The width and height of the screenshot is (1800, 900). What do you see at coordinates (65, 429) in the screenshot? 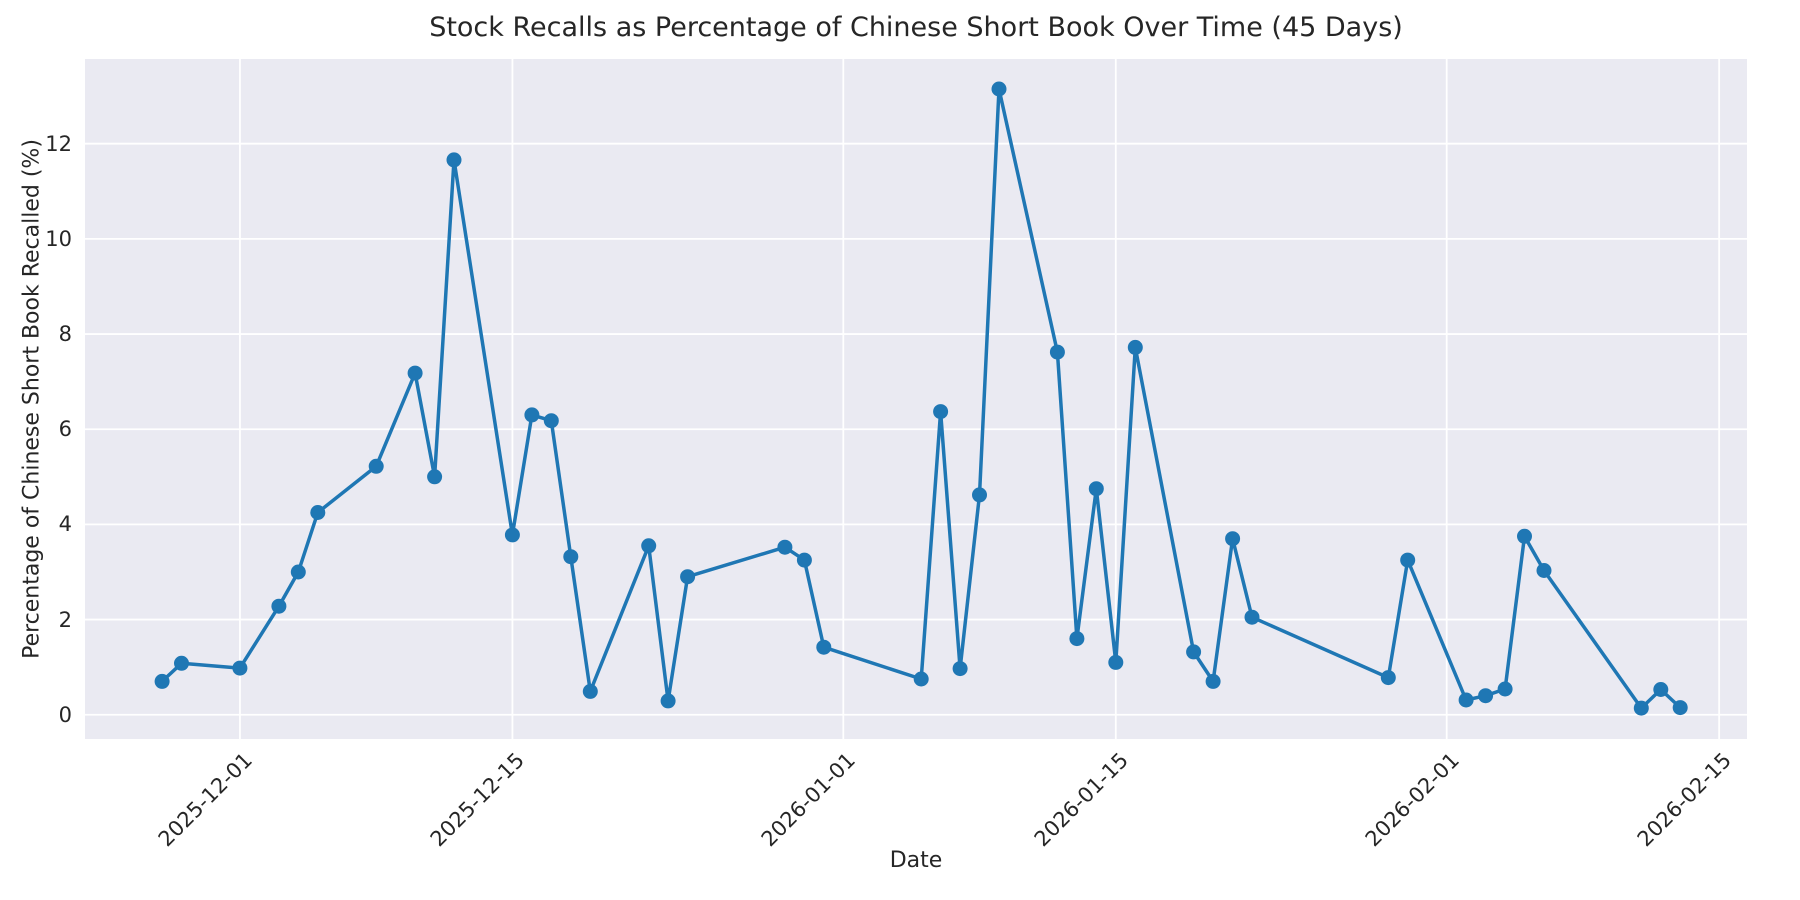
I see `y-tick-label: 6` at bounding box center [65, 429].